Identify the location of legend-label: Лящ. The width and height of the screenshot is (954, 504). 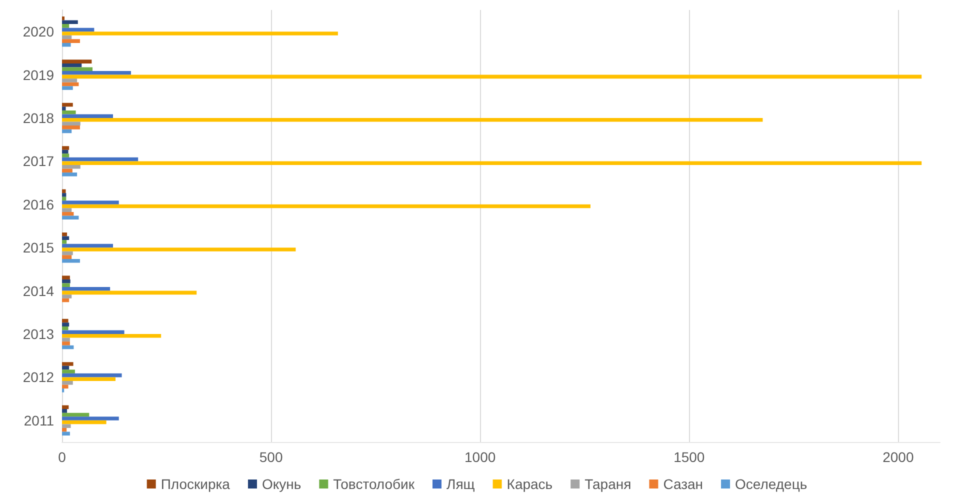
(461, 484).